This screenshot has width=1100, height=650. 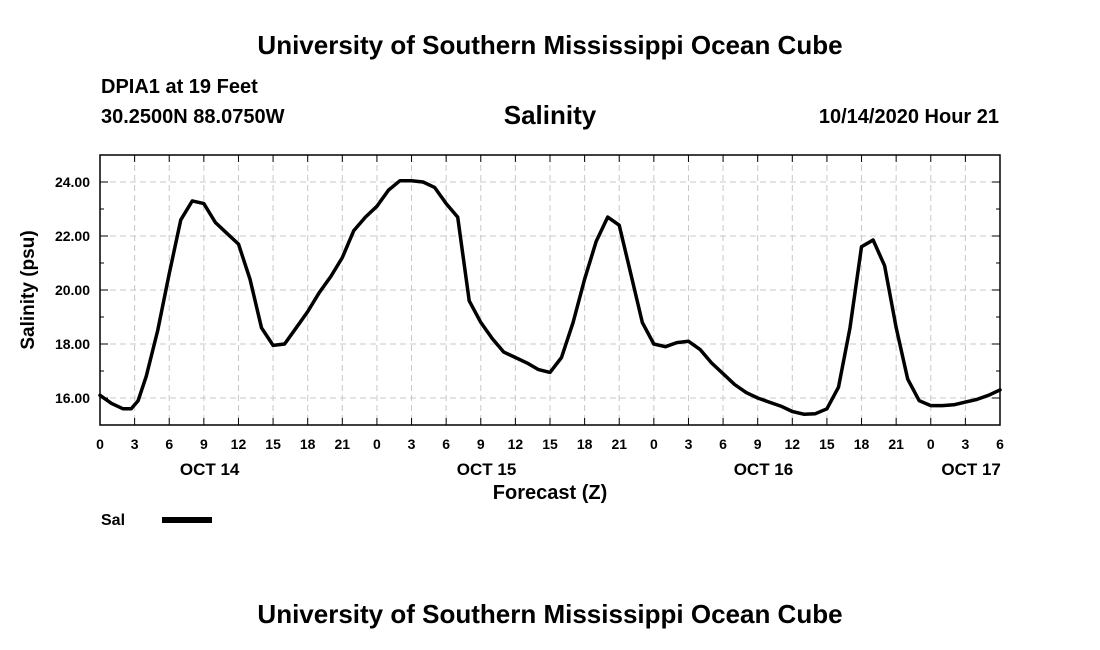 I want to click on station-coordinates: 30.2500N 88.0750W, so click(x=193, y=117).